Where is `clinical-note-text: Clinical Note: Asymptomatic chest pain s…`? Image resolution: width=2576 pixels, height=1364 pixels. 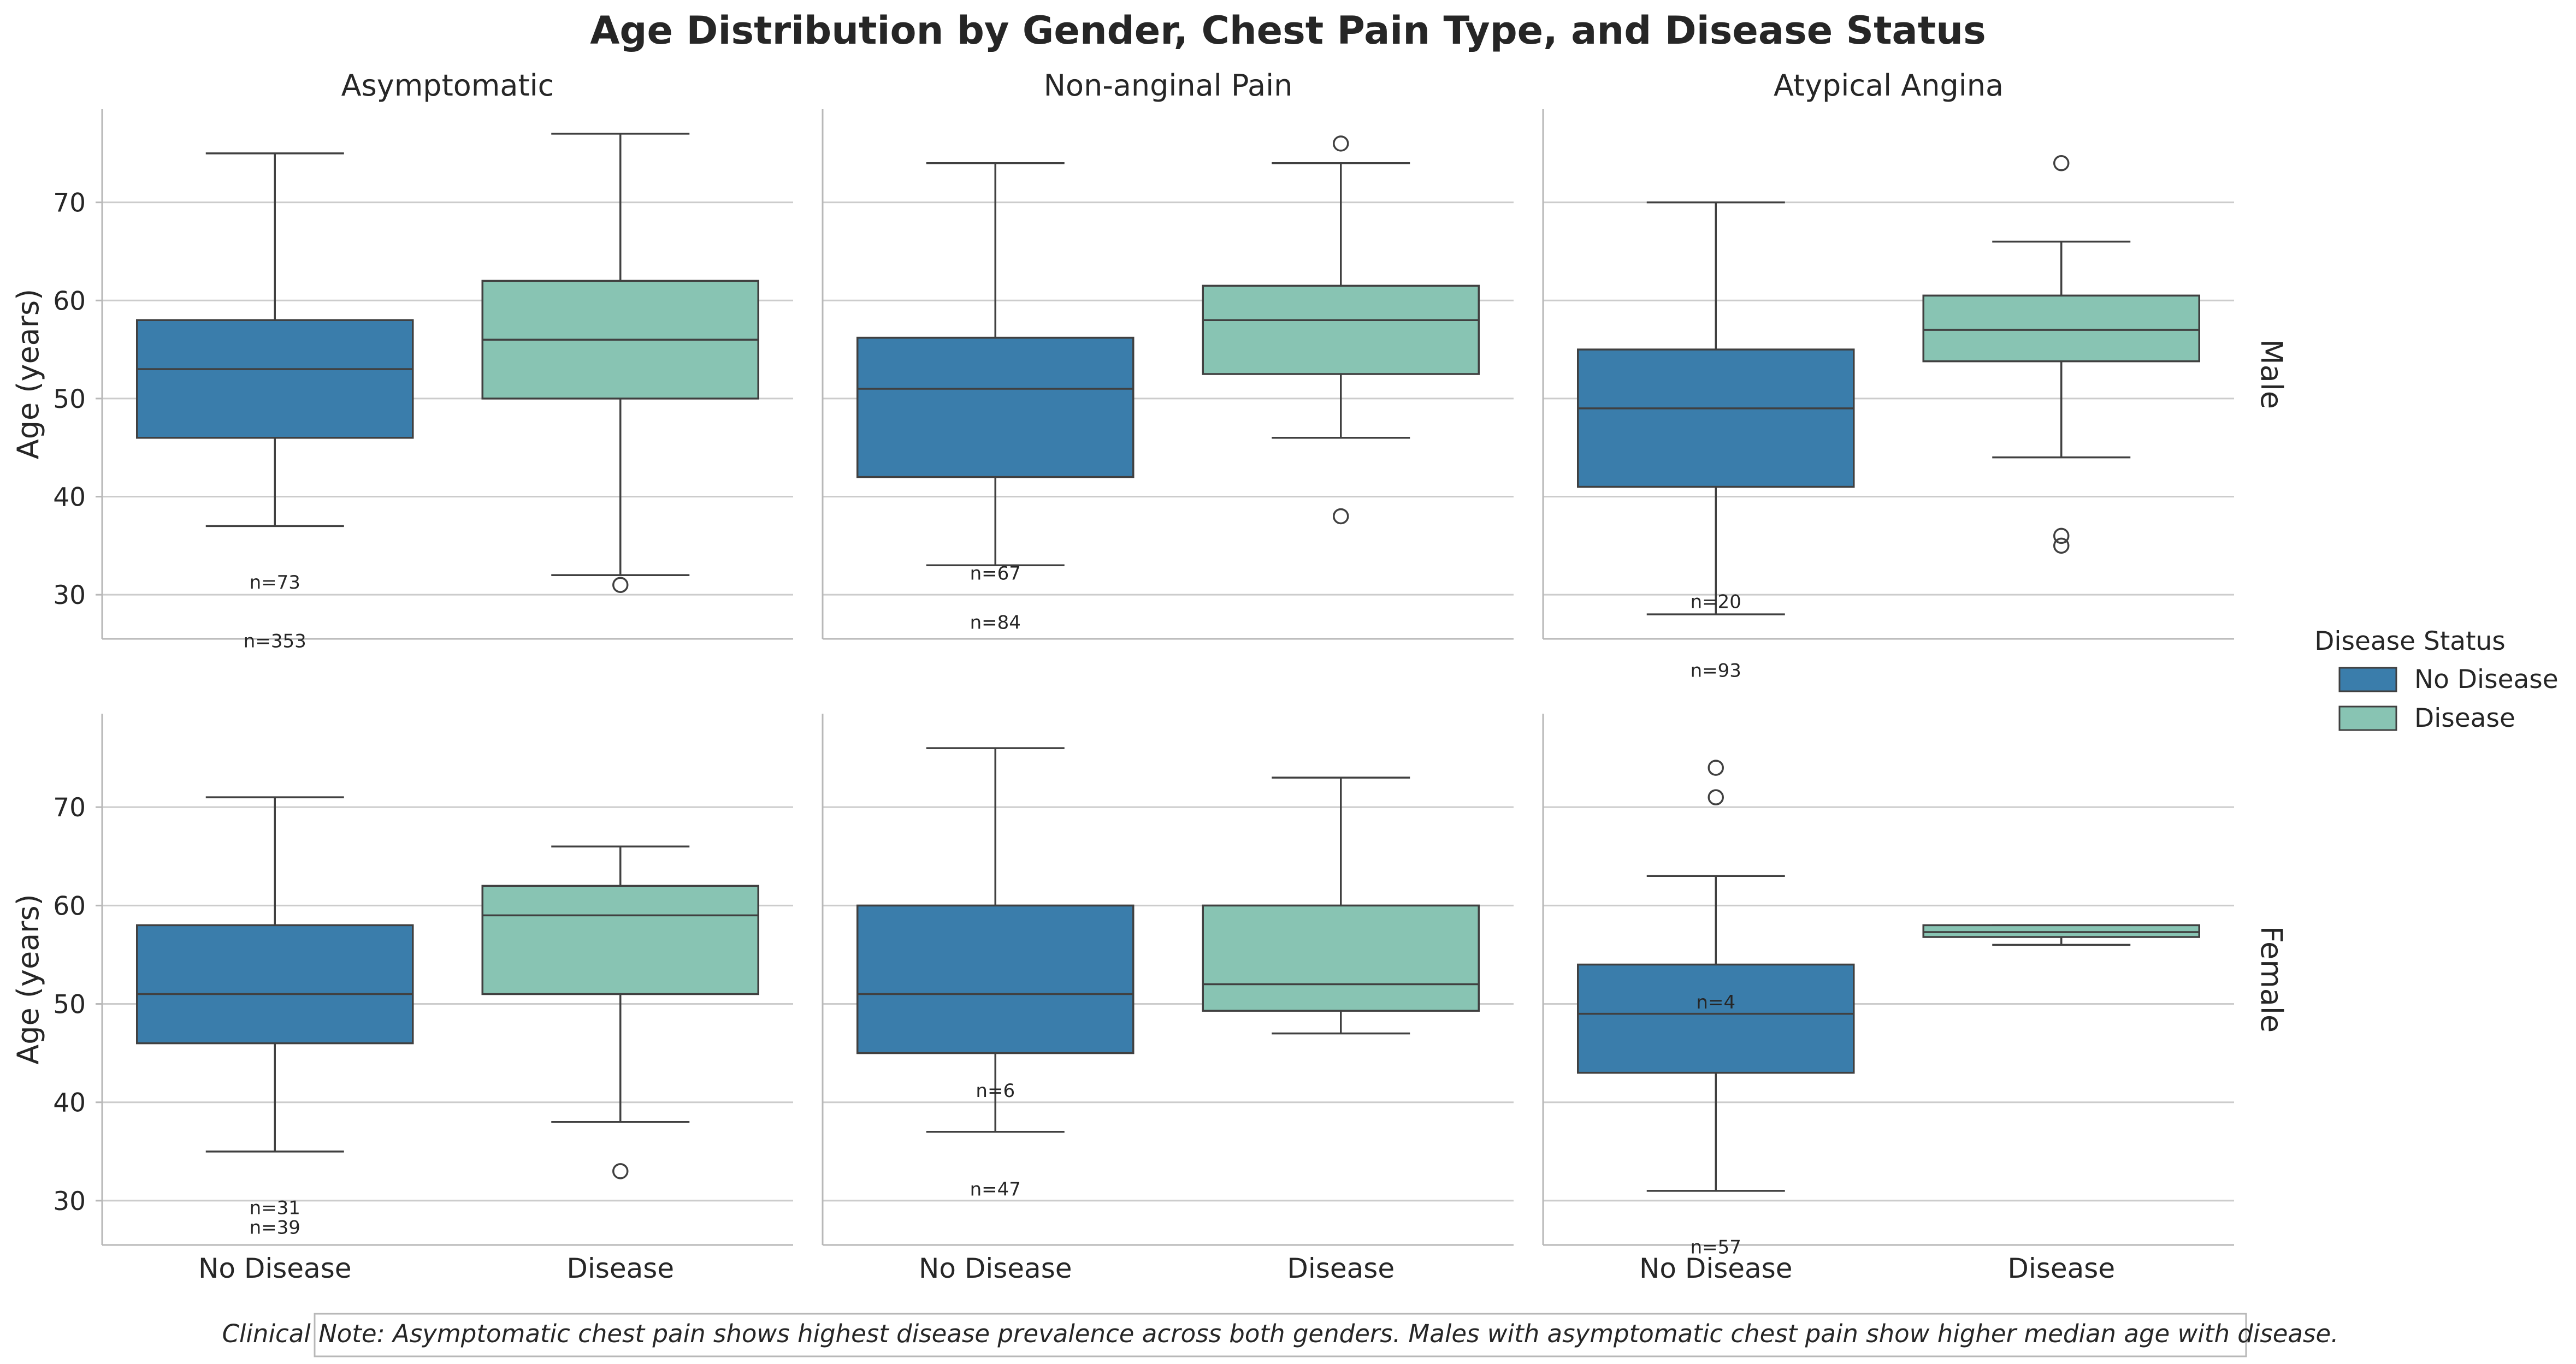
clinical-note-text: Clinical Note: Asymptomatic chest pain s… is located at coordinates (1280, 1334).